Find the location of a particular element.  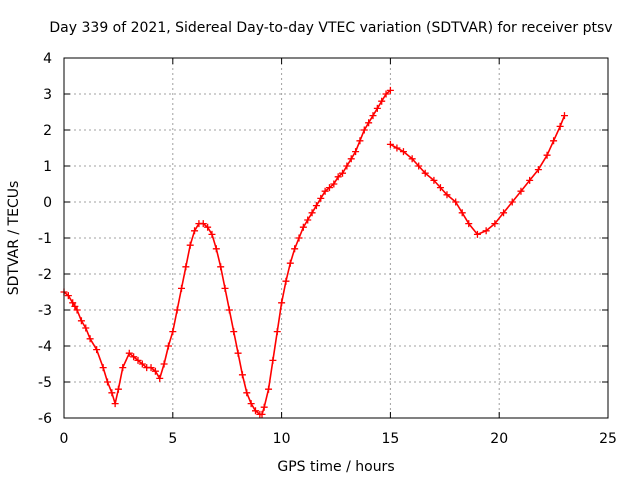

x-tick-labels: 0 5 10 15 20 25 is located at coordinates (338, 439).